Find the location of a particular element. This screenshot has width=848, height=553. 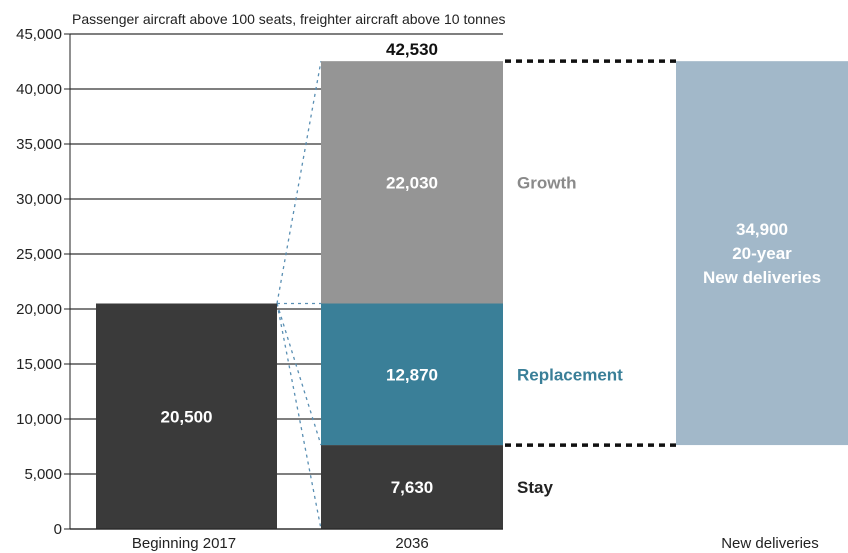

x-category-label: New deliveries is located at coordinates (770, 543).